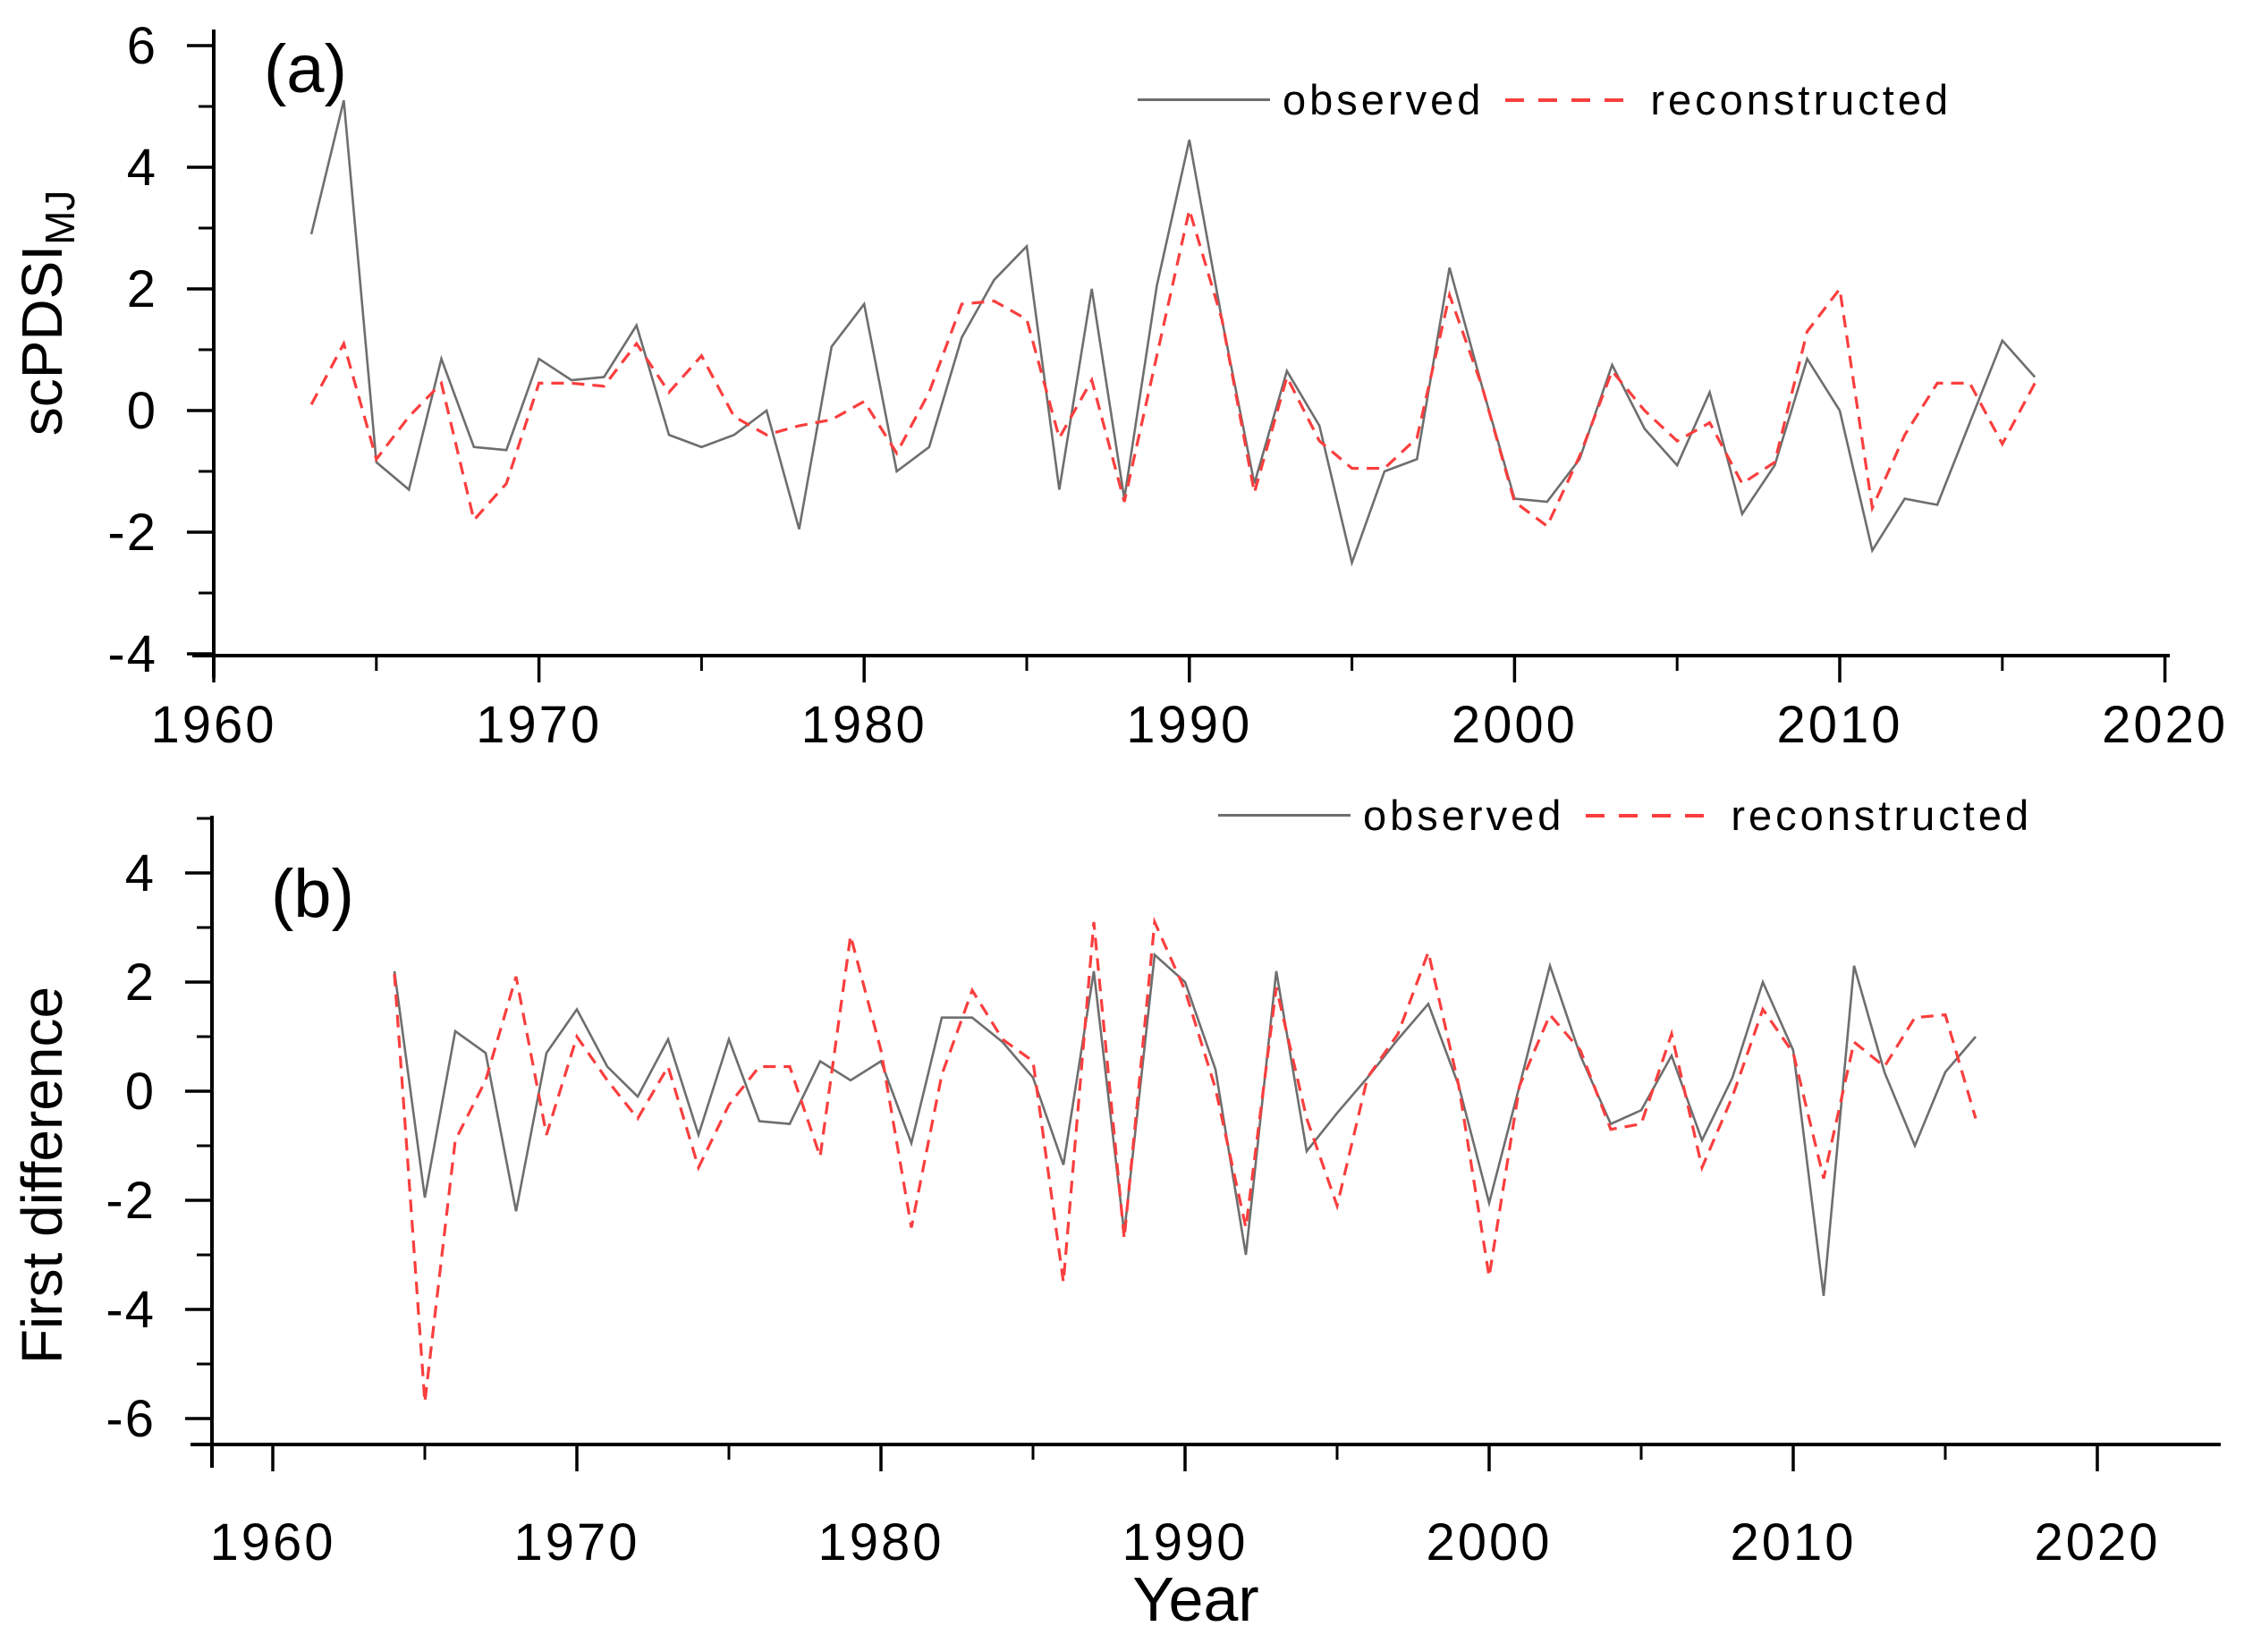  What do you see at coordinates (142, 168) in the screenshot?
I see `y-tick-label-a: 4` at bounding box center [142, 168].